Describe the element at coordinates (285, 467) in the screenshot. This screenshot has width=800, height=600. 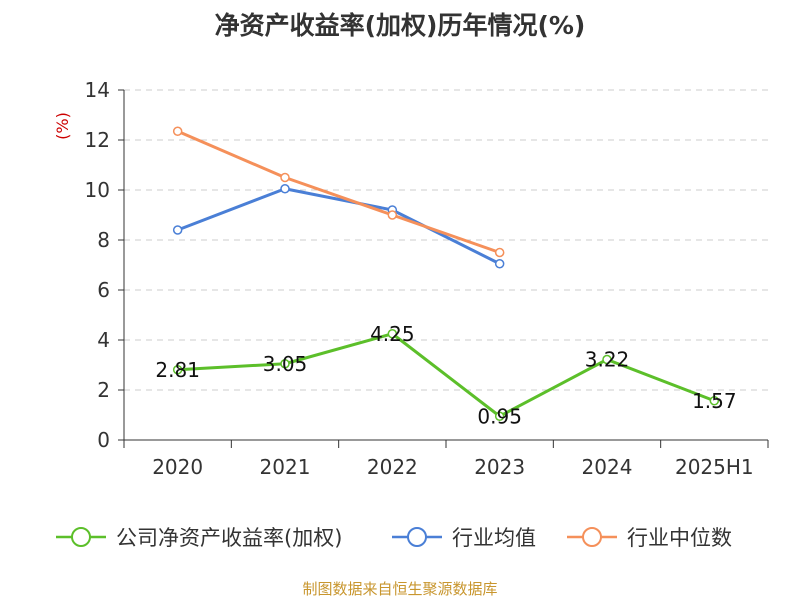
I see `x-tick-label: 2021` at that location.